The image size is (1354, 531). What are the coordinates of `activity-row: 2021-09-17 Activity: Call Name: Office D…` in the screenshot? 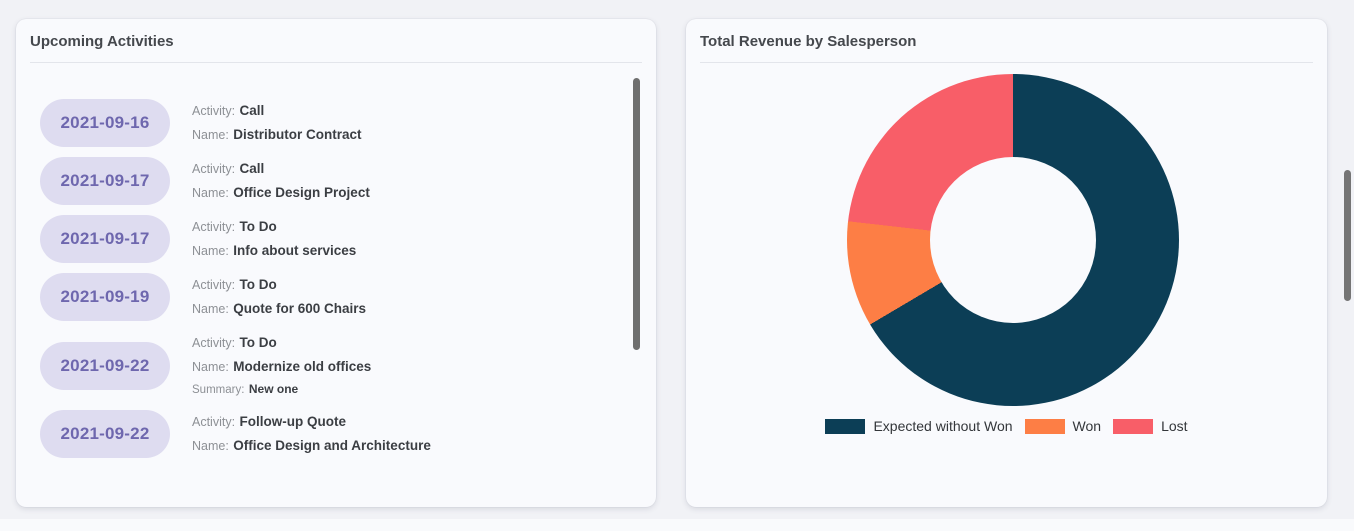 It's located at (337, 181).